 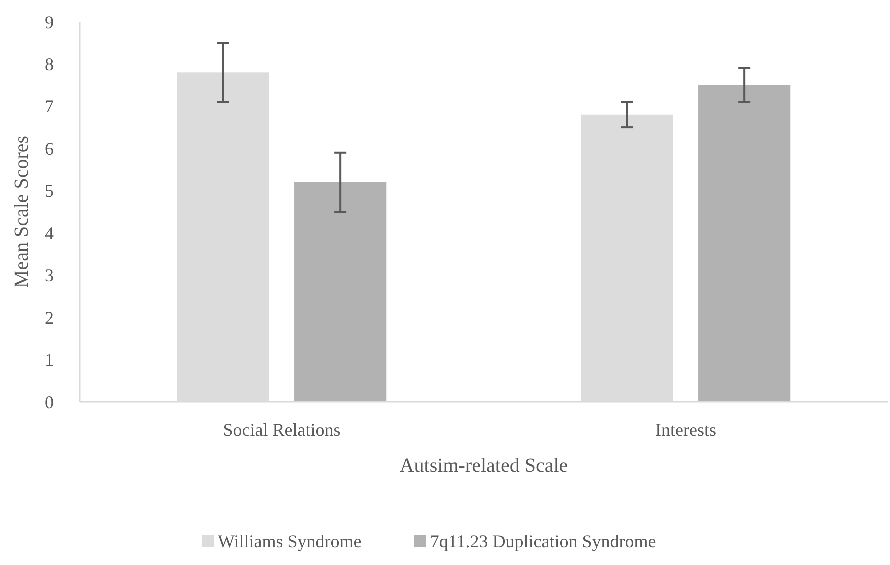 I want to click on legend-label: 7q11.23 Duplication Syndrome, so click(x=543, y=541).